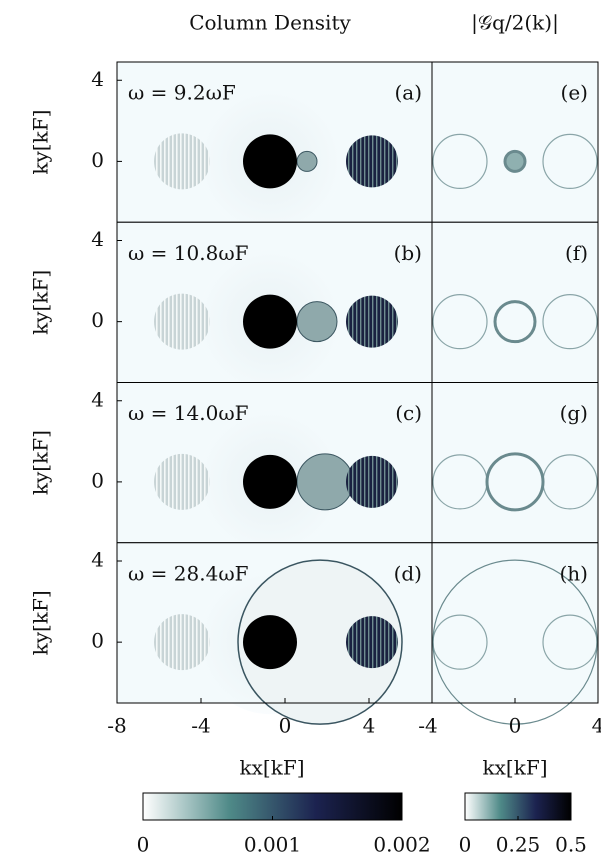 Image resolution: width=601 pixels, height=865 pixels. I want to click on panel-tag: (g), so click(574, 413).